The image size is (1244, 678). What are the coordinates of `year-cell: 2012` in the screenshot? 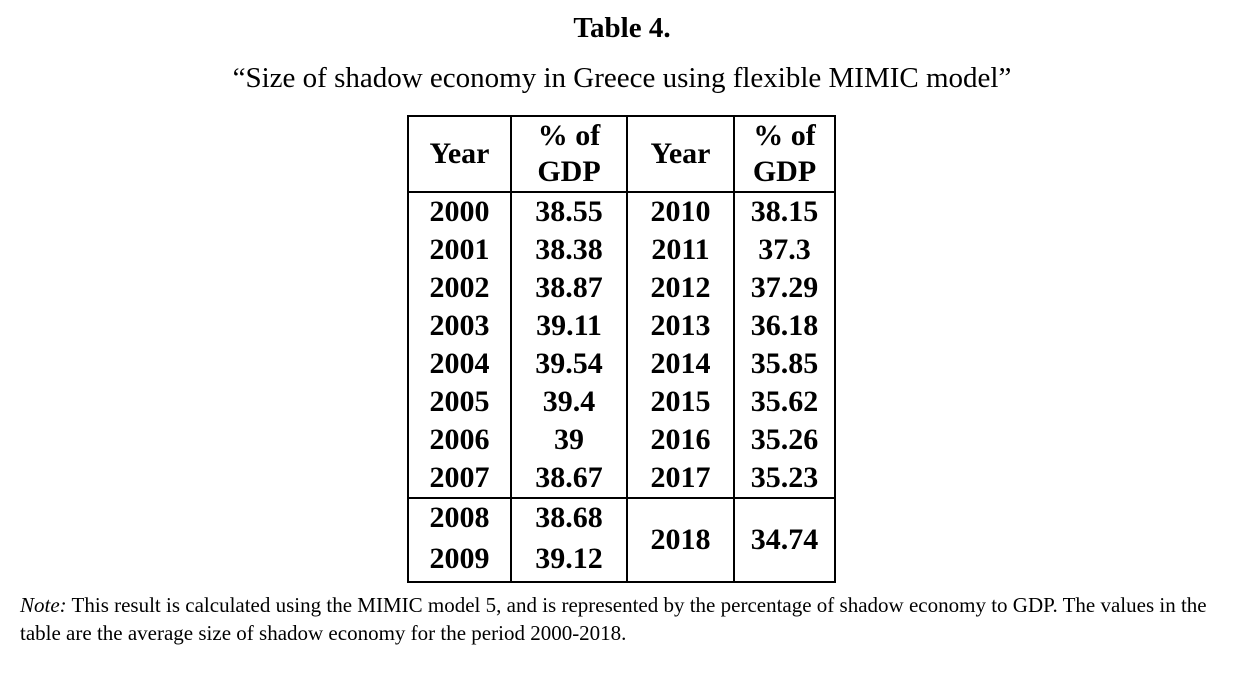 It's located at (680, 288).